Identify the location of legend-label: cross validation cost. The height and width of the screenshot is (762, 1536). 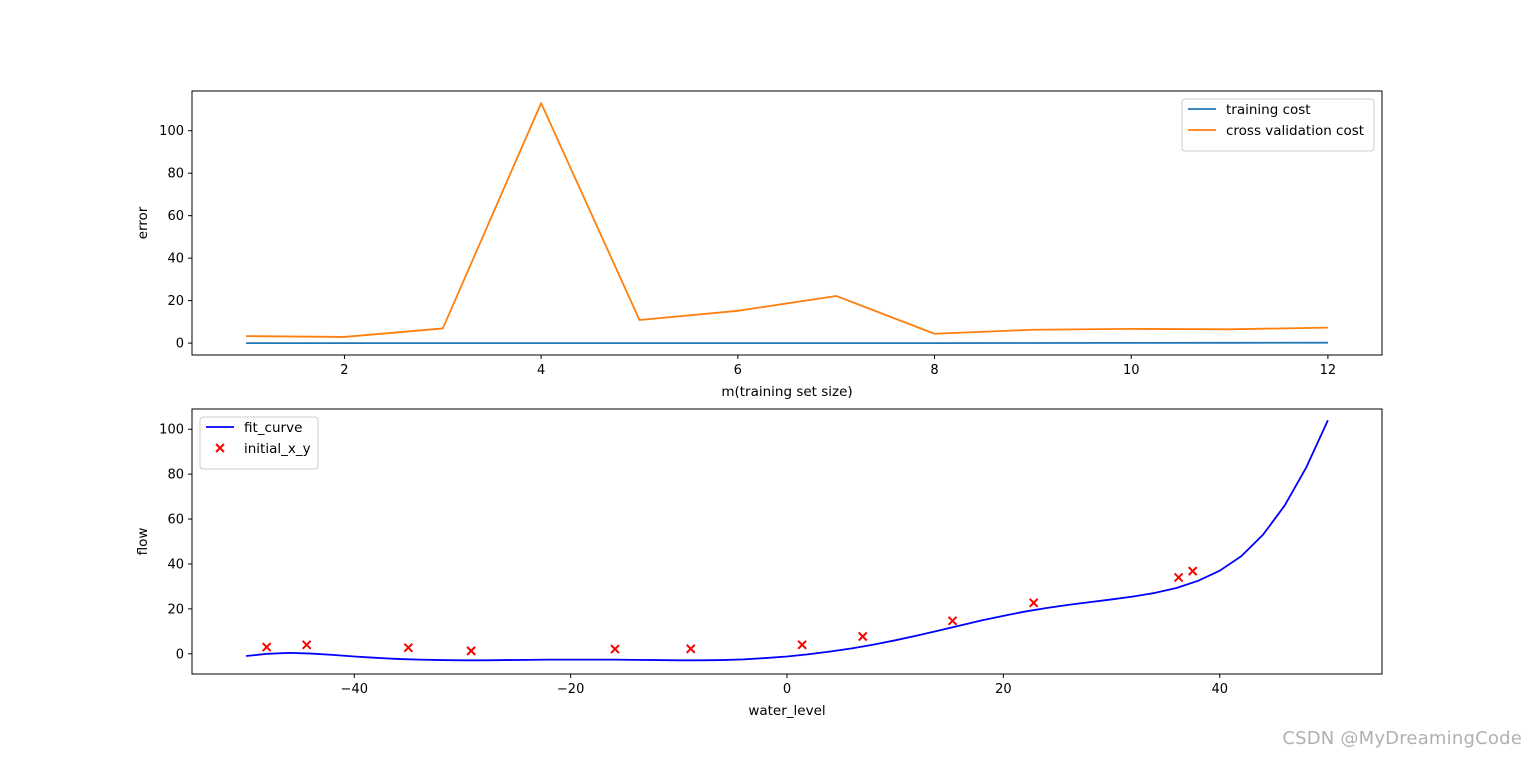
(1295, 131).